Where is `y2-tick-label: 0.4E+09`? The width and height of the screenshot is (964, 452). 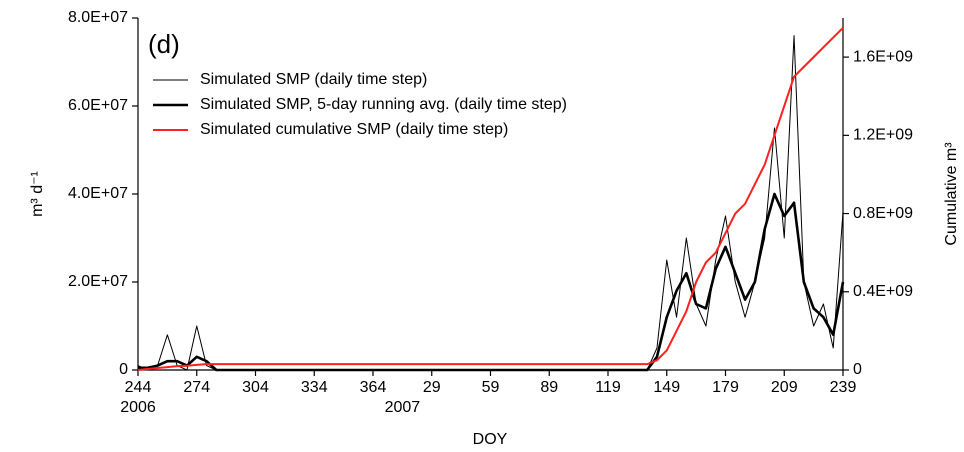
y2-tick-label: 0.4E+09 is located at coordinates (883, 291).